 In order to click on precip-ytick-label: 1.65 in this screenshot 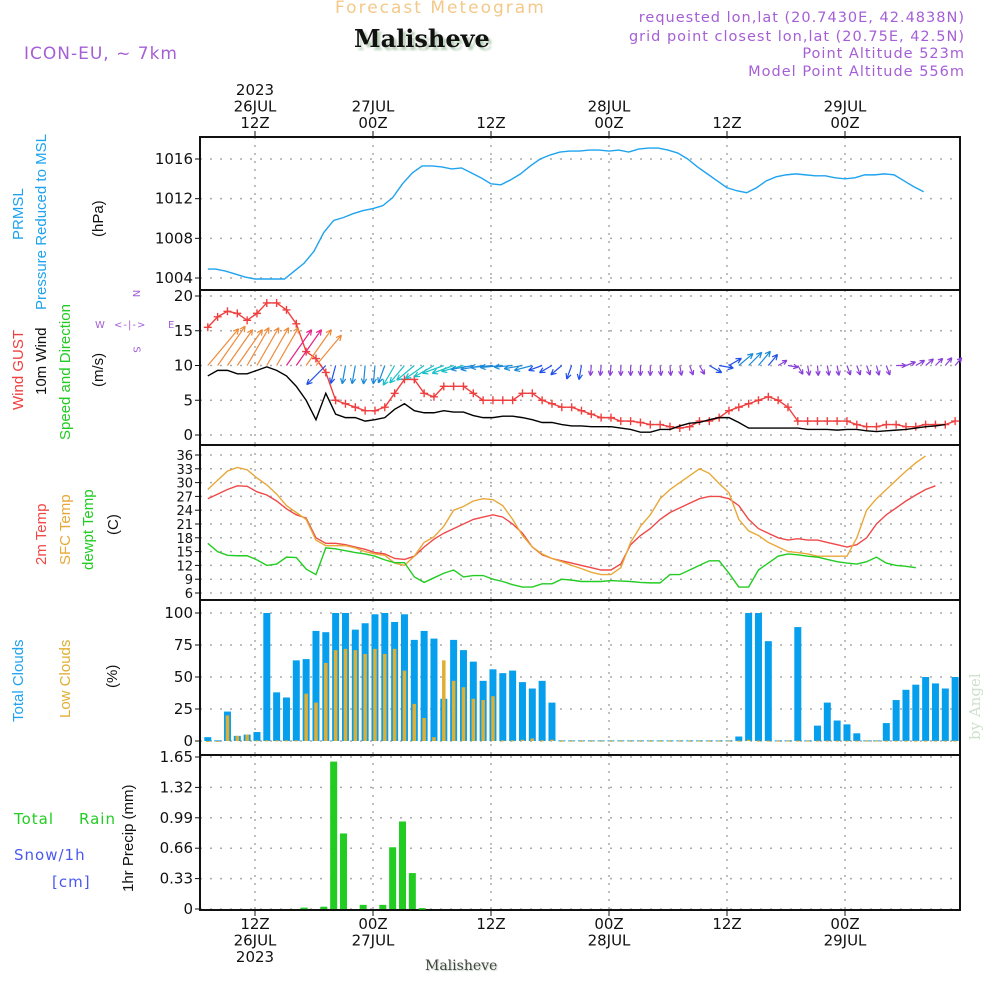, I will do `click(176, 757)`.